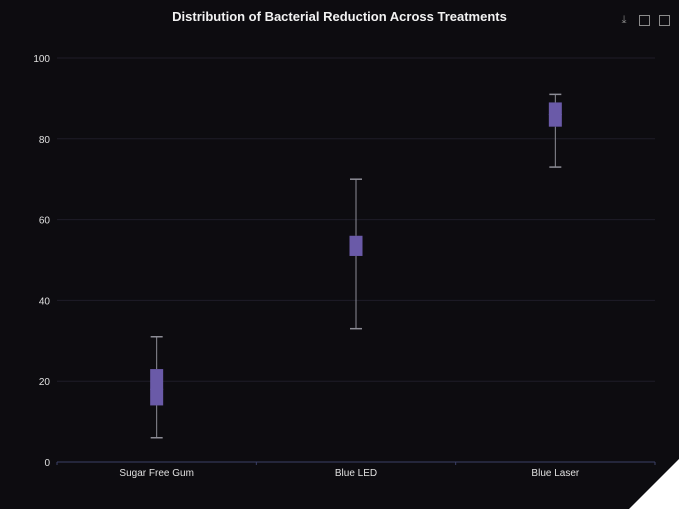 The image size is (679, 509). Describe the element at coordinates (45, 382) in the screenshot. I see `y-tick-label: 20` at that location.